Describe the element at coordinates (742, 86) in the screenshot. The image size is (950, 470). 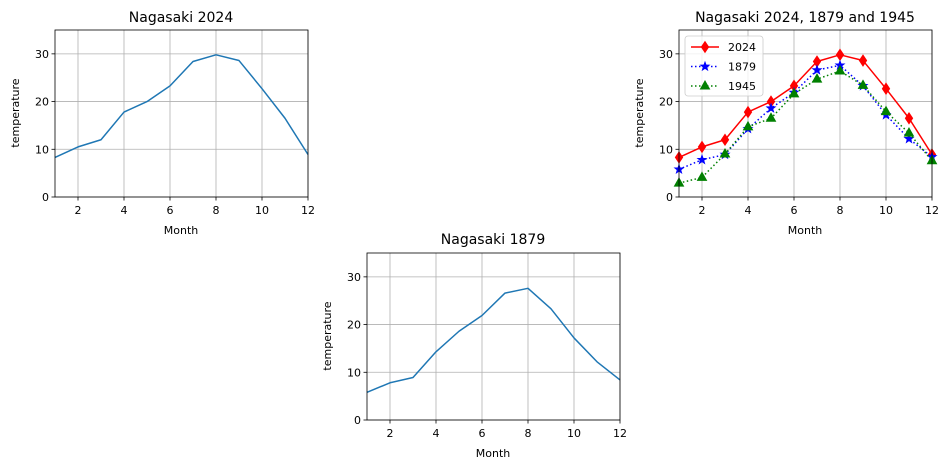
I see `legend-label: 1945` at that location.